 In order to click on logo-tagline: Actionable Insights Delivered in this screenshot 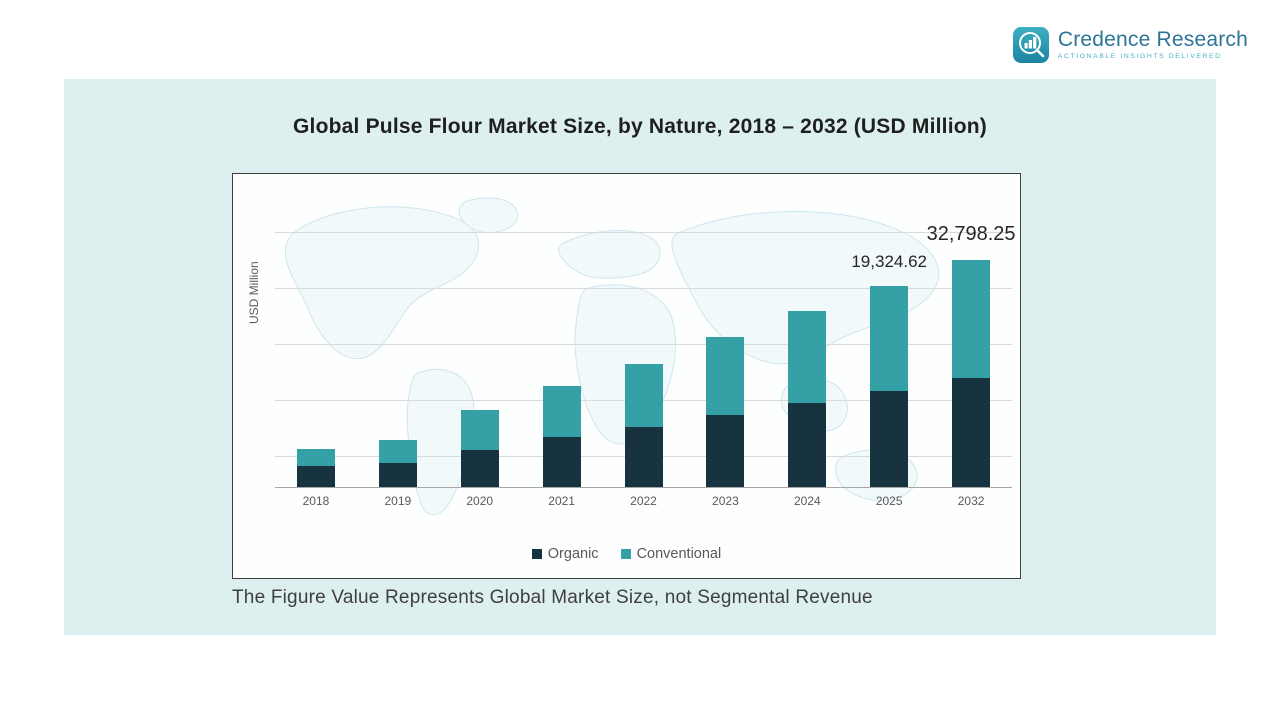, I will do `click(1139, 57)`.